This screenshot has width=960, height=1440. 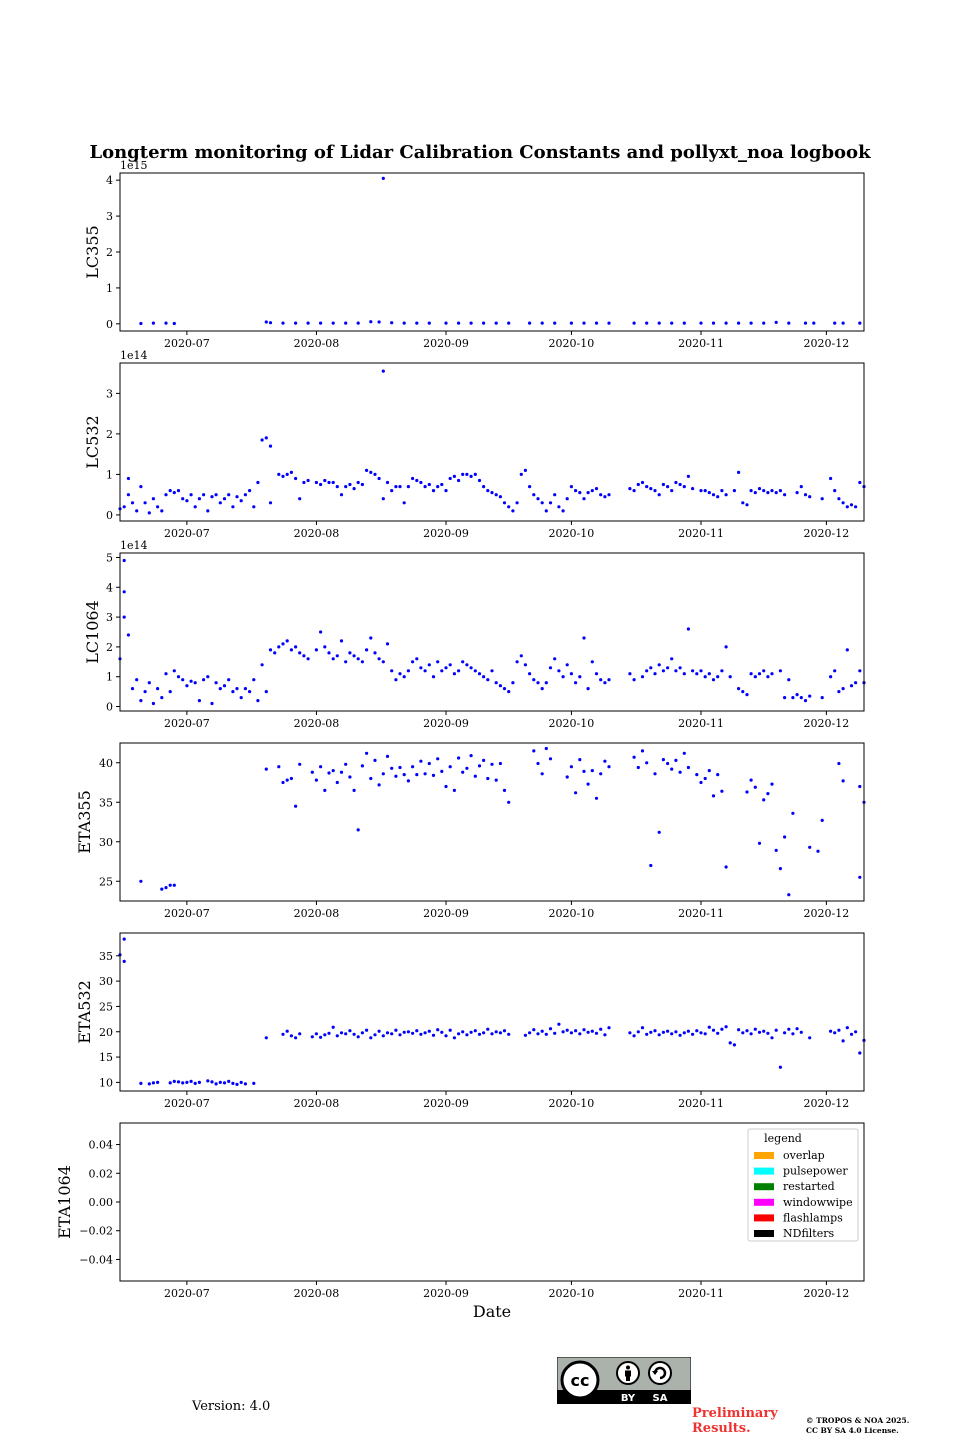 I want to click on lc532-y-axis-label: LC532, so click(x=92, y=441).